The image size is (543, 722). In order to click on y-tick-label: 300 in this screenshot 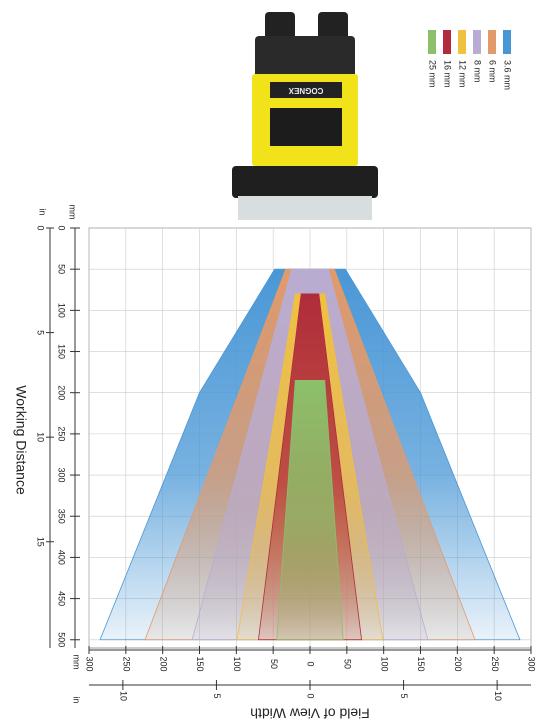, I will do `click(62, 475)`.